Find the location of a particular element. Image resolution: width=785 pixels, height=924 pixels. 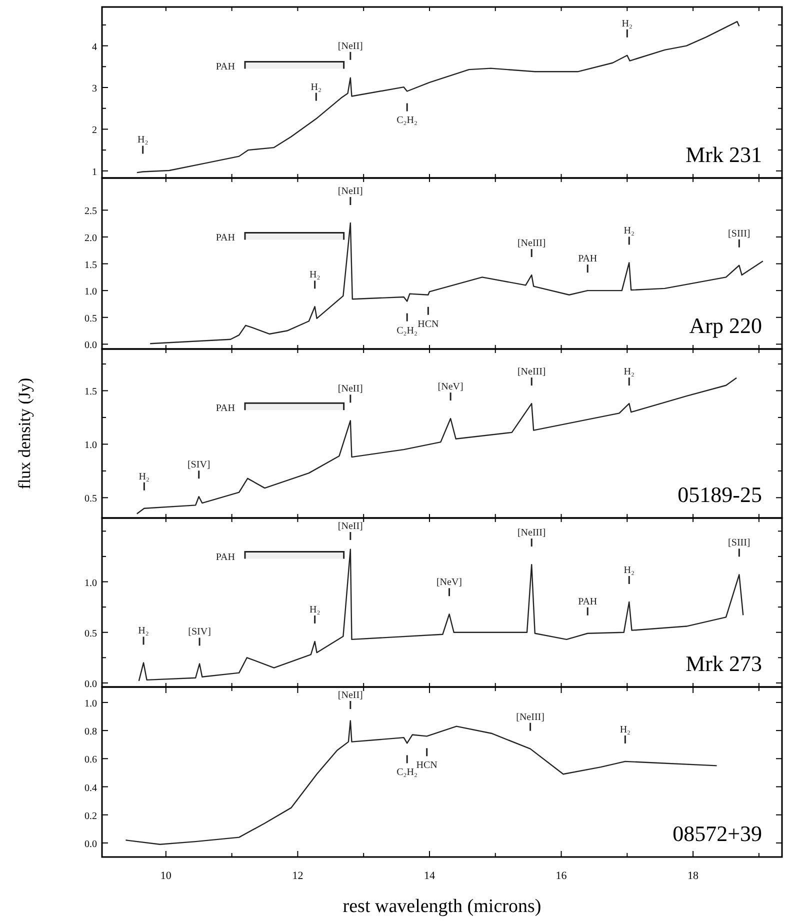

text: Arp 220 is located at coordinates (725, 325).